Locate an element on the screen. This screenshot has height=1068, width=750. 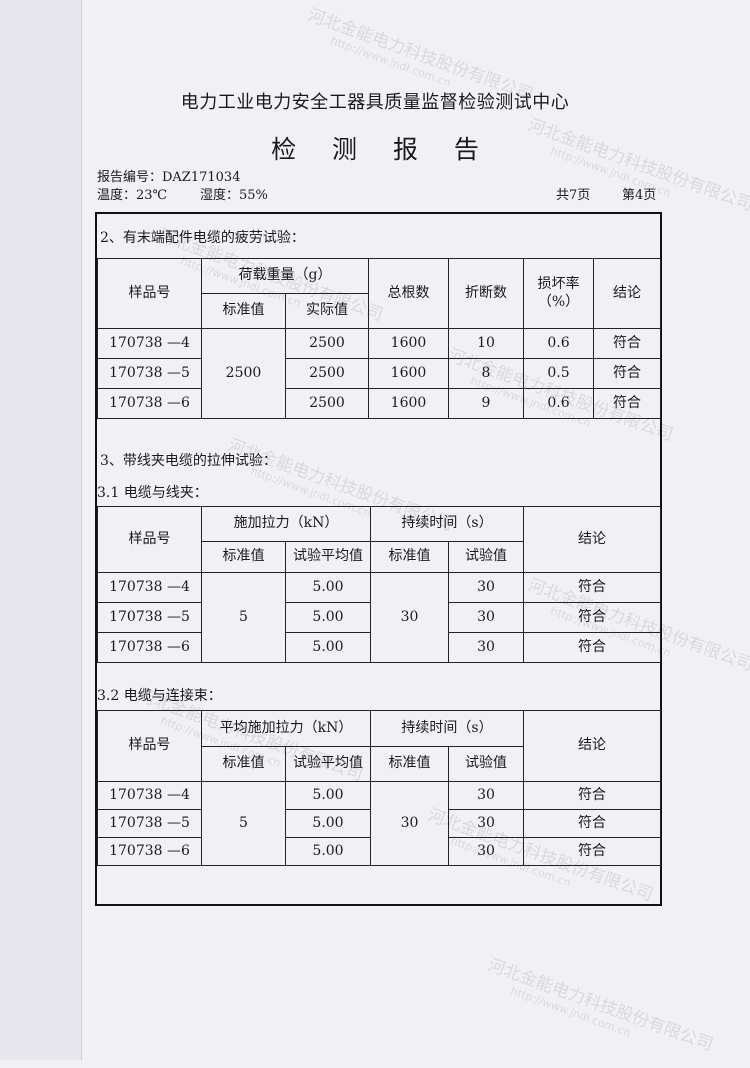
section-3-2-title: 3.2 电缆与连接束： is located at coordinates (159, 696).